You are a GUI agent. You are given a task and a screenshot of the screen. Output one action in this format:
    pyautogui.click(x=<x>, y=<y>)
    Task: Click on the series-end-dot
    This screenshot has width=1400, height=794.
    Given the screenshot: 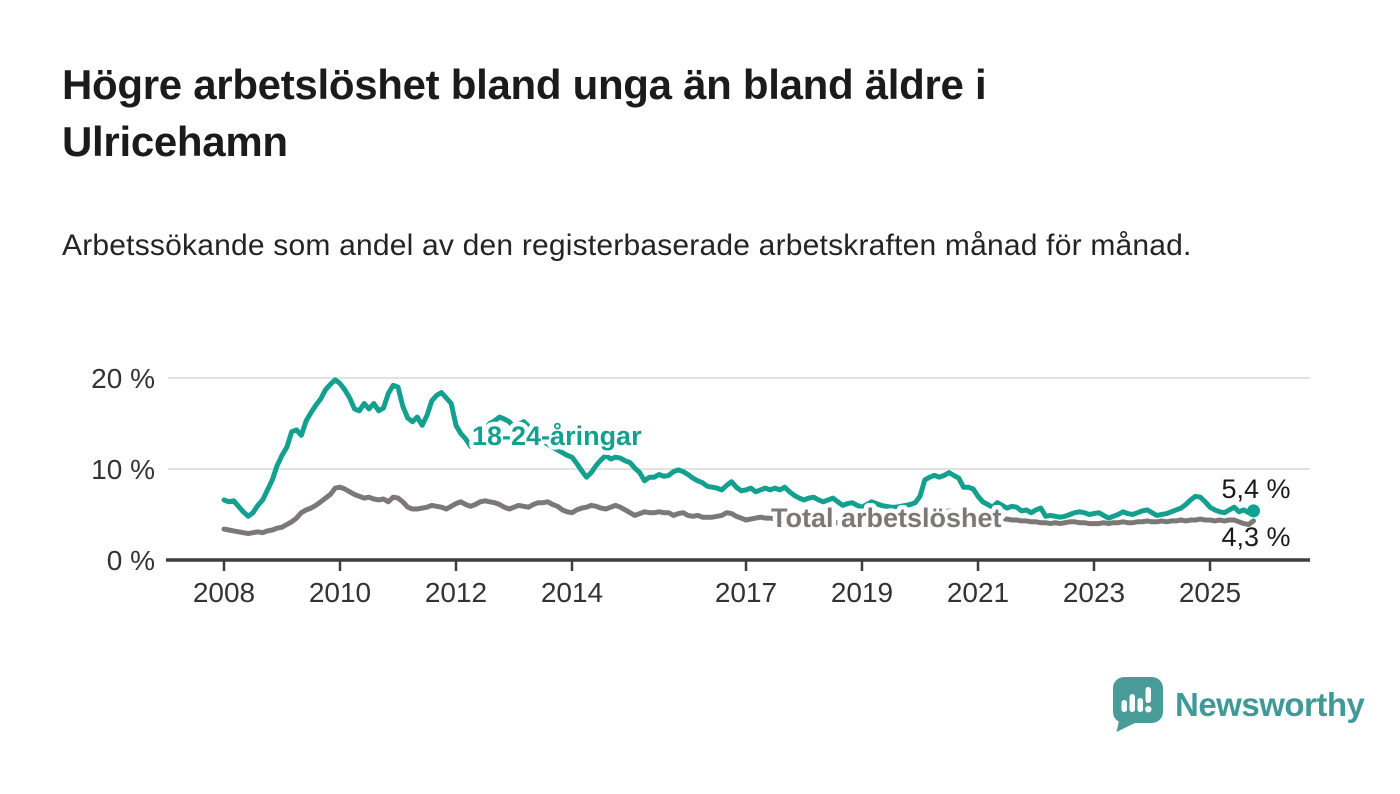 What is the action you would take?
    pyautogui.click(x=1253, y=511)
    